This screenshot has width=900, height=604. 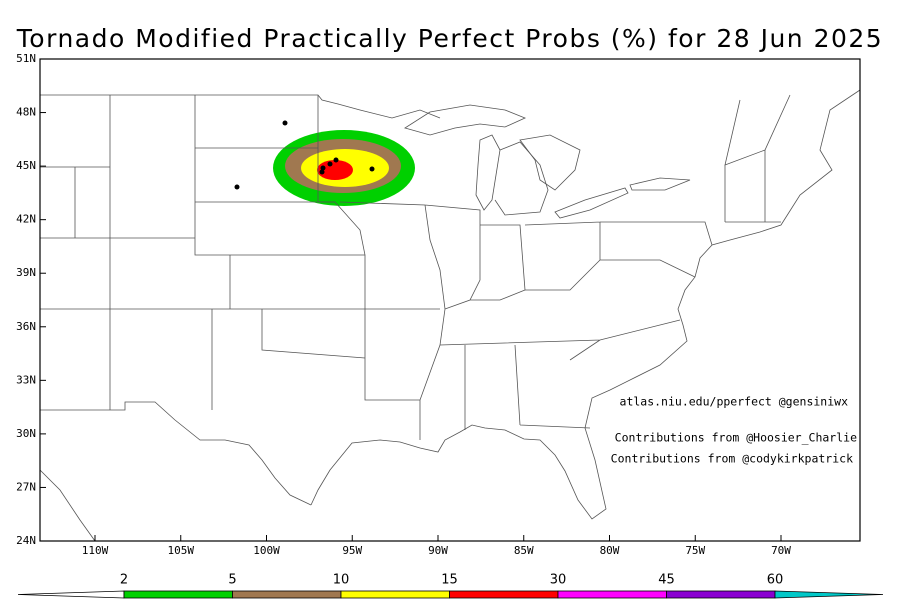 I want to click on michigan-lower, so click(x=521, y=178).